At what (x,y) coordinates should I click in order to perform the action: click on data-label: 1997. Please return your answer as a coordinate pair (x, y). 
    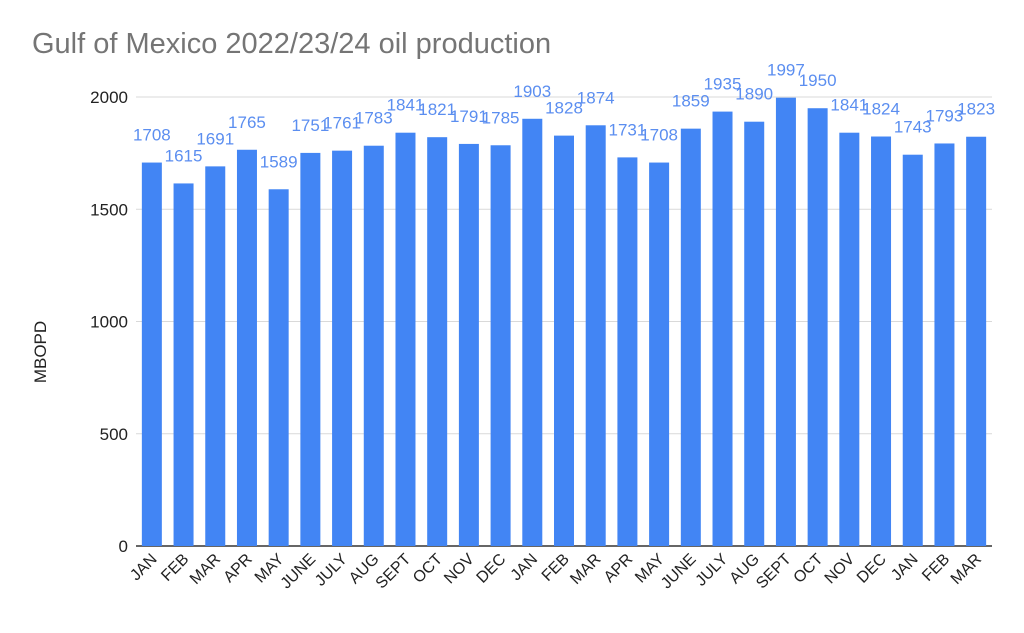
    Looking at the image, I should click on (786, 70).